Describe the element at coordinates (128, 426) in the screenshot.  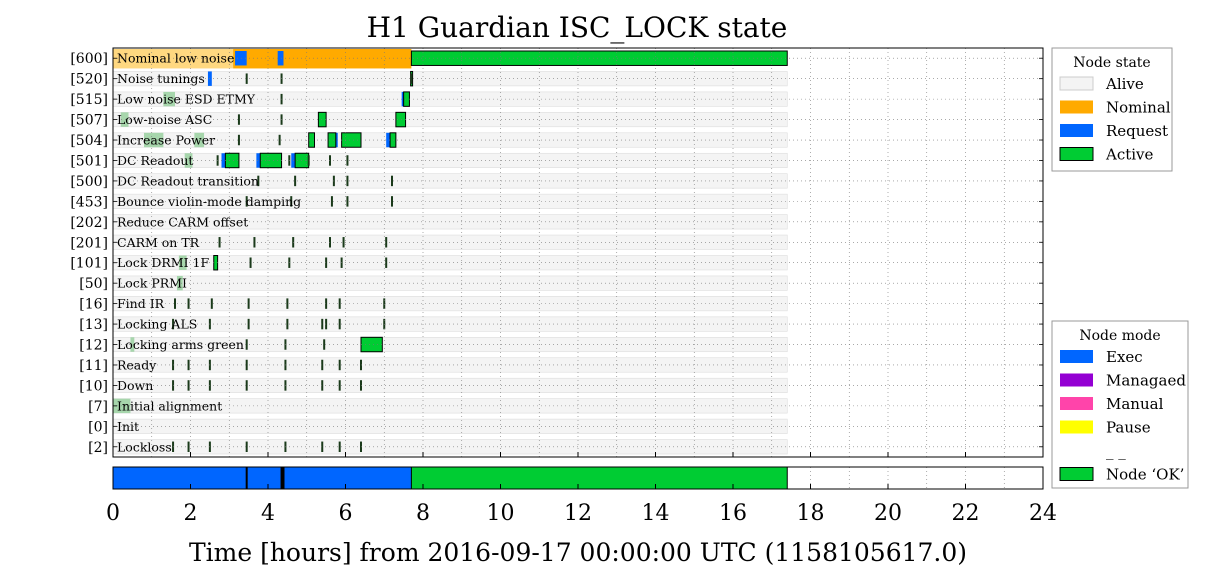
I see `state-label-18: Init` at that location.